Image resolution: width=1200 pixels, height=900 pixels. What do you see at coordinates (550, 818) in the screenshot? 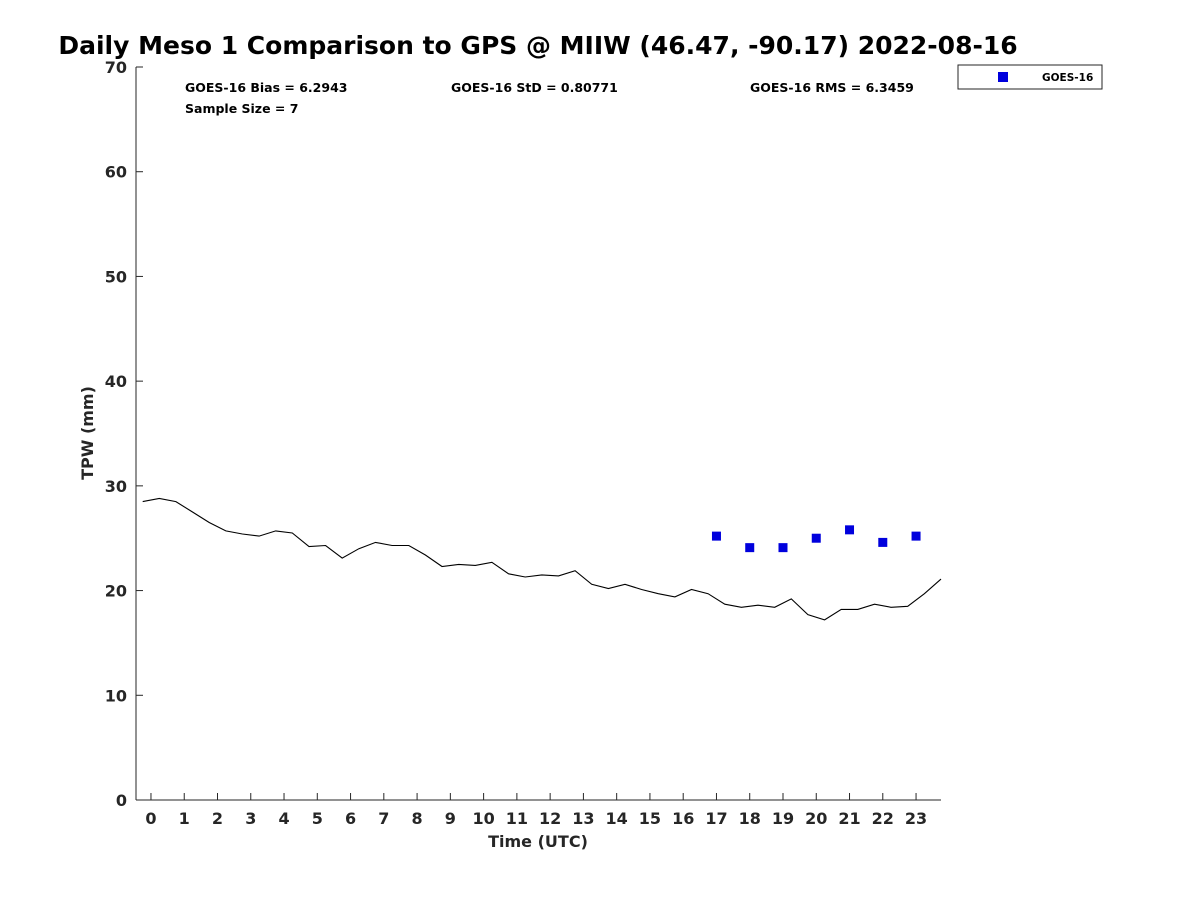
I see `x-tick-label: 12` at bounding box center [550, 818].